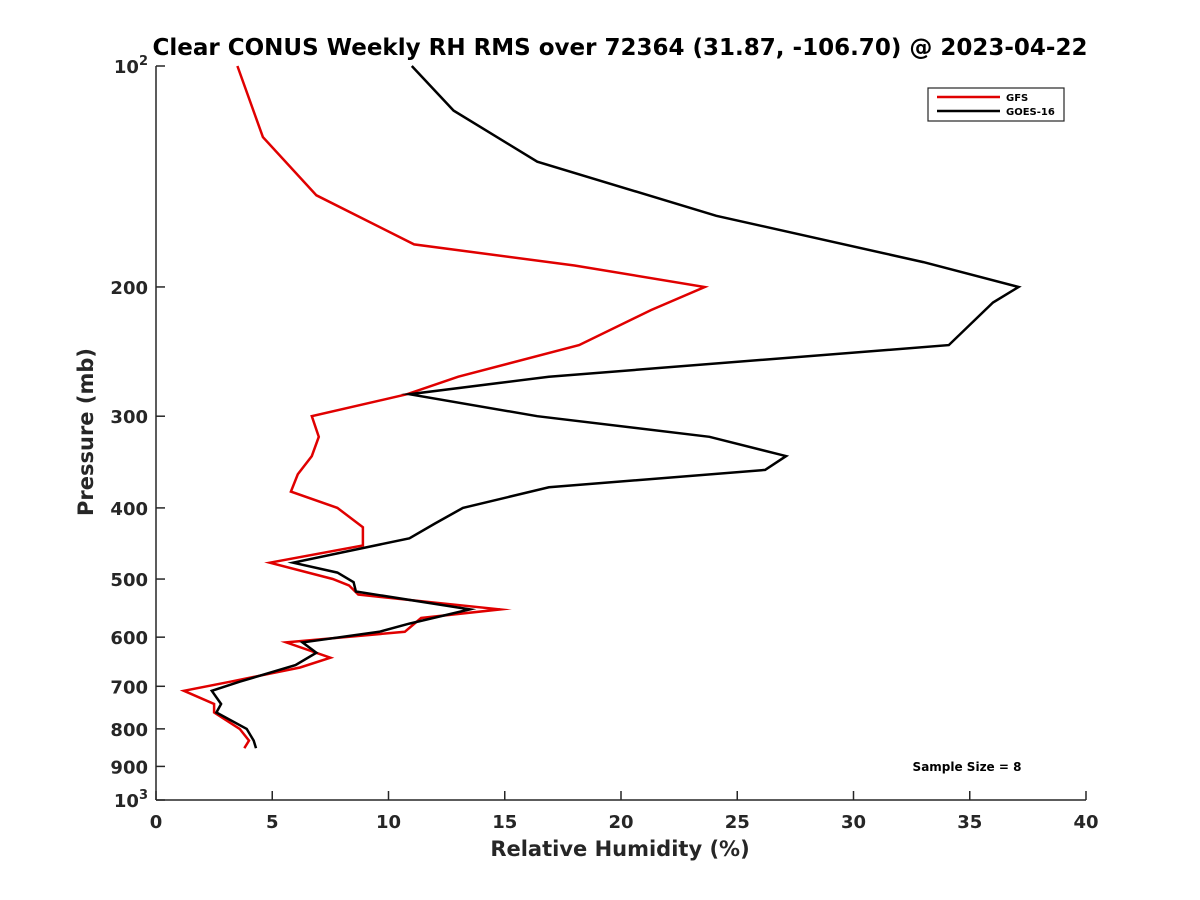 Image resolution: width=1200 pixels, height=900 pixels. Describe the element at coordinates (737, 822) in the screenshot. I see `x-tick-label: 25` at that location.